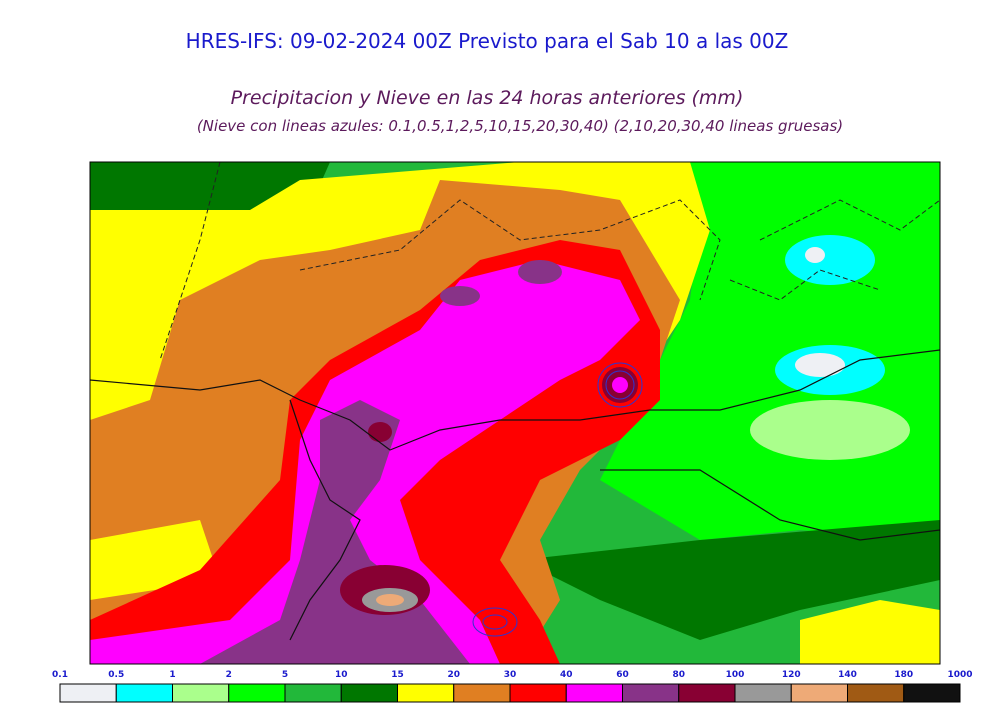 The height and width of the screenshot is (707, 1000). I want to click on level-label: 1, so click(172, 675).